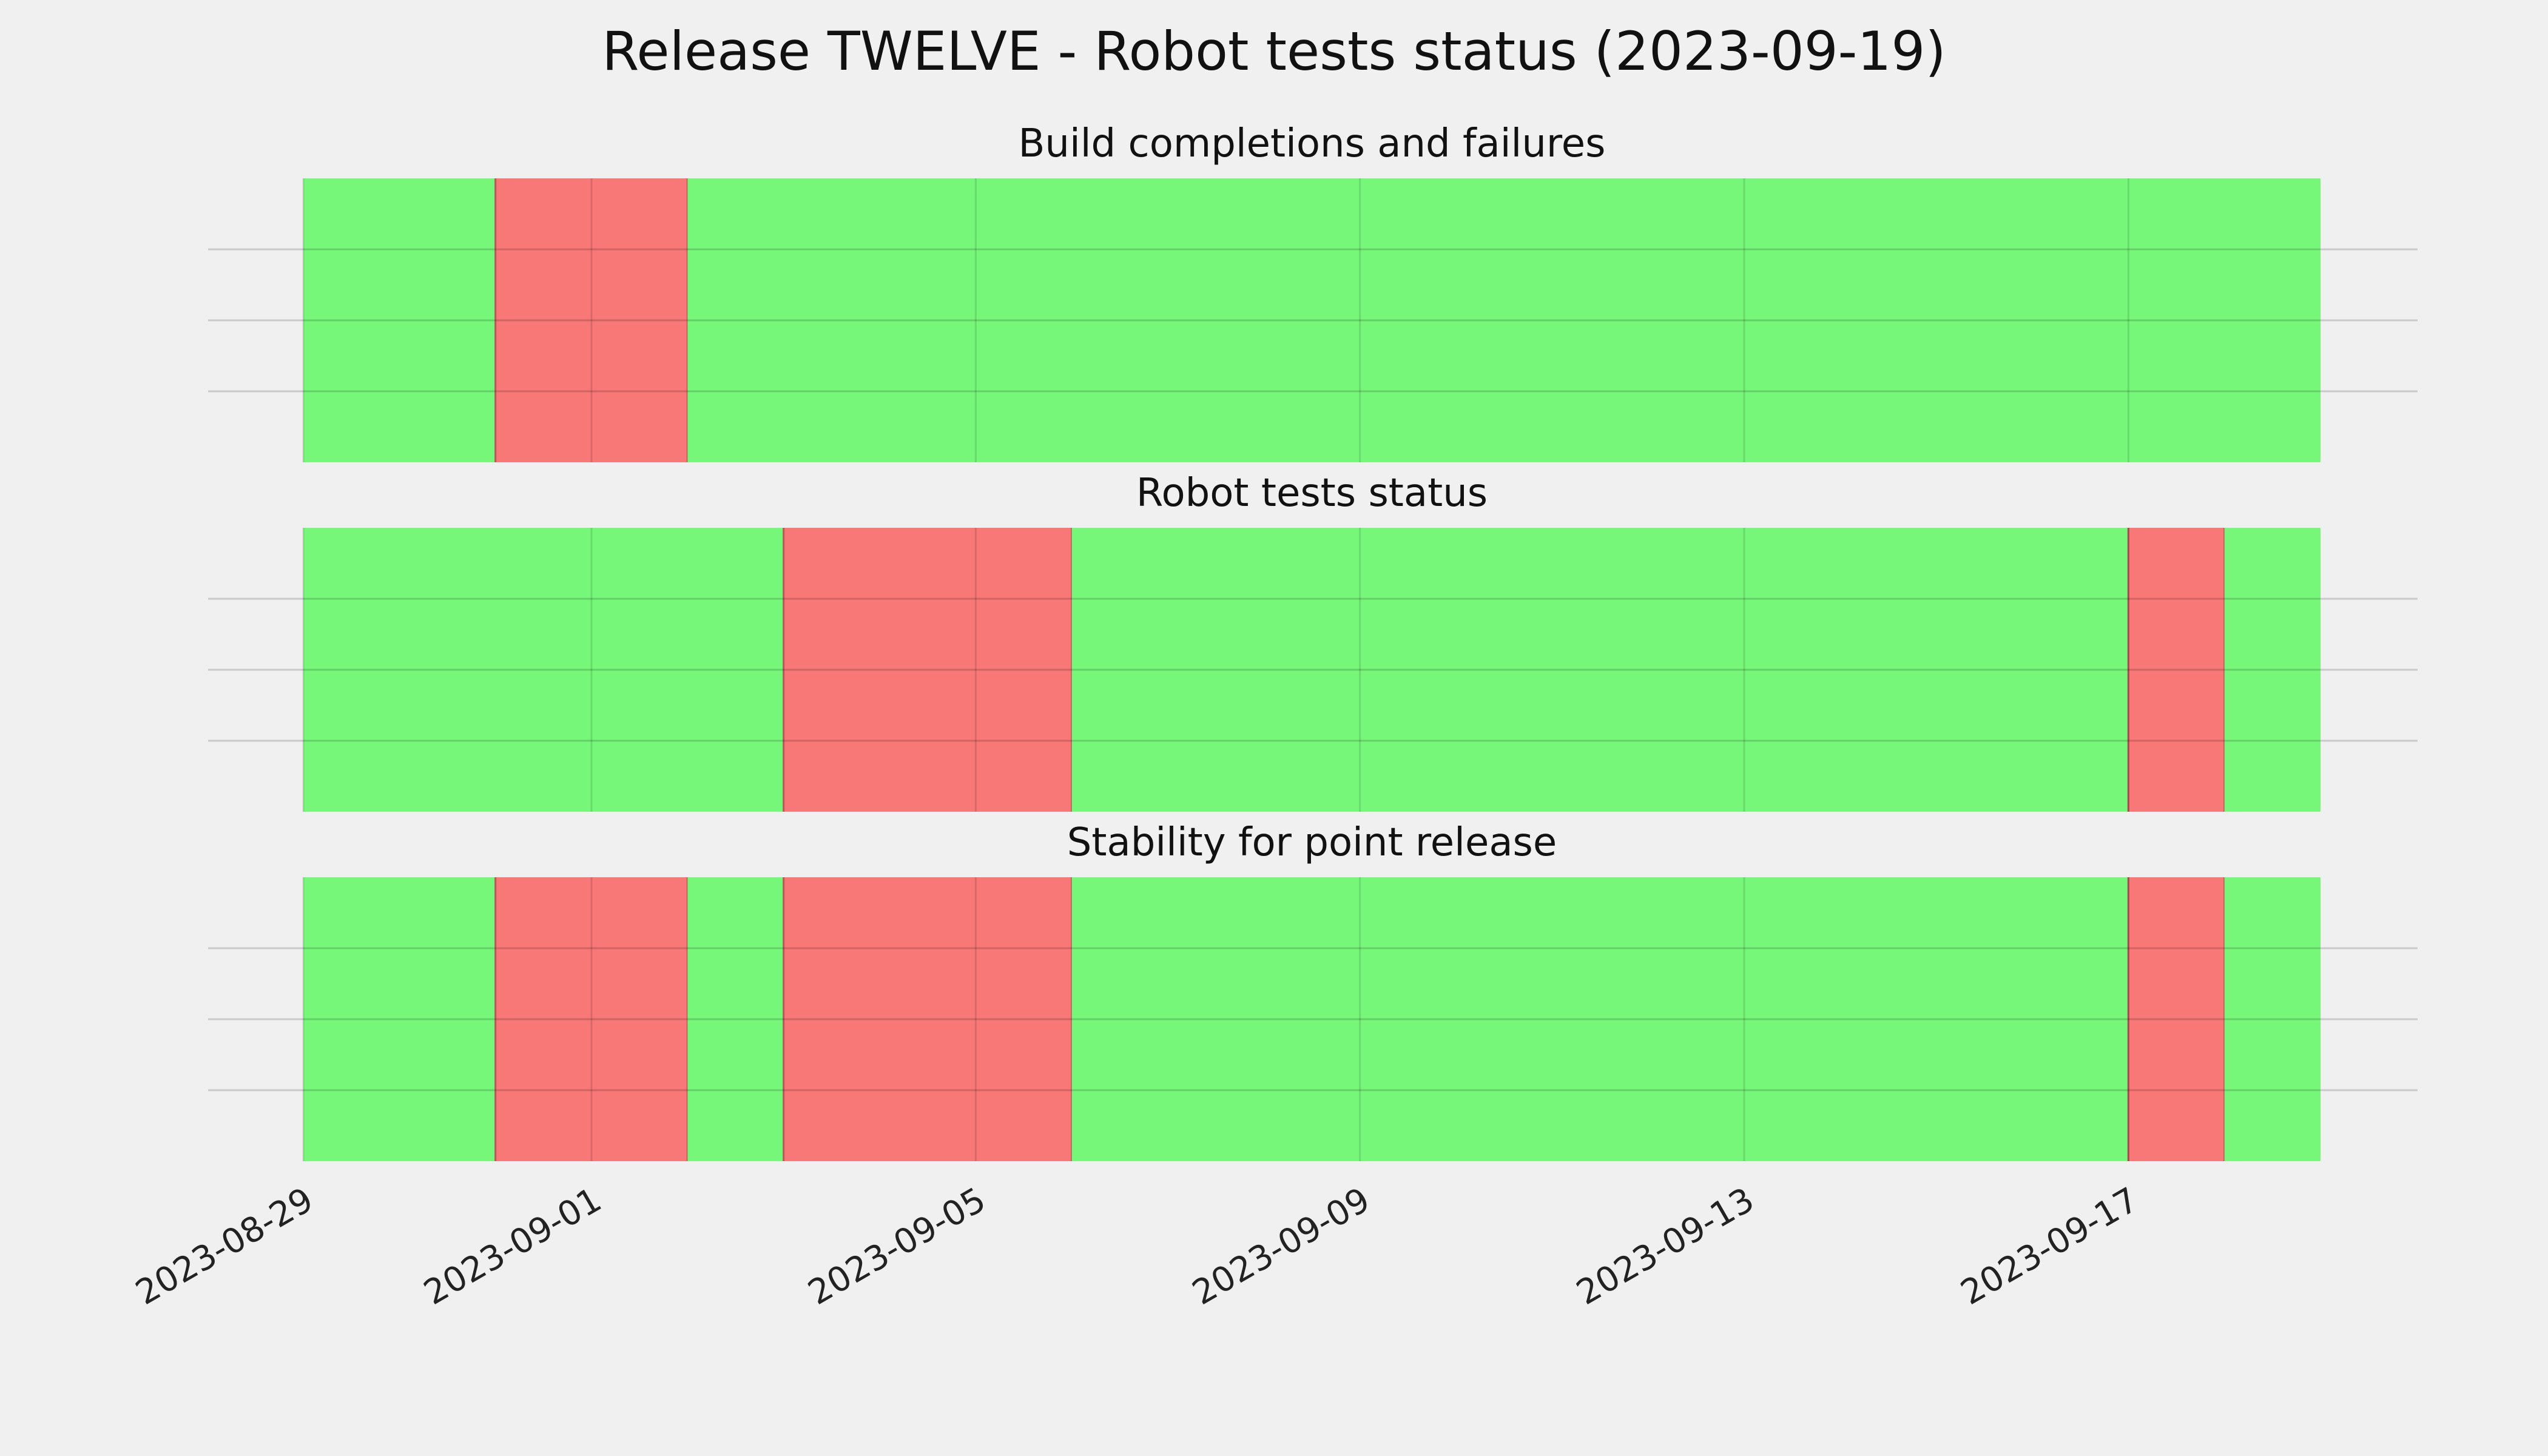 The height and width of the screenshot is (1456, 2548). Describe the element at coordinates (1312, 143) in the screenshot. I see `panel-title: Build completions and failures` at that location.